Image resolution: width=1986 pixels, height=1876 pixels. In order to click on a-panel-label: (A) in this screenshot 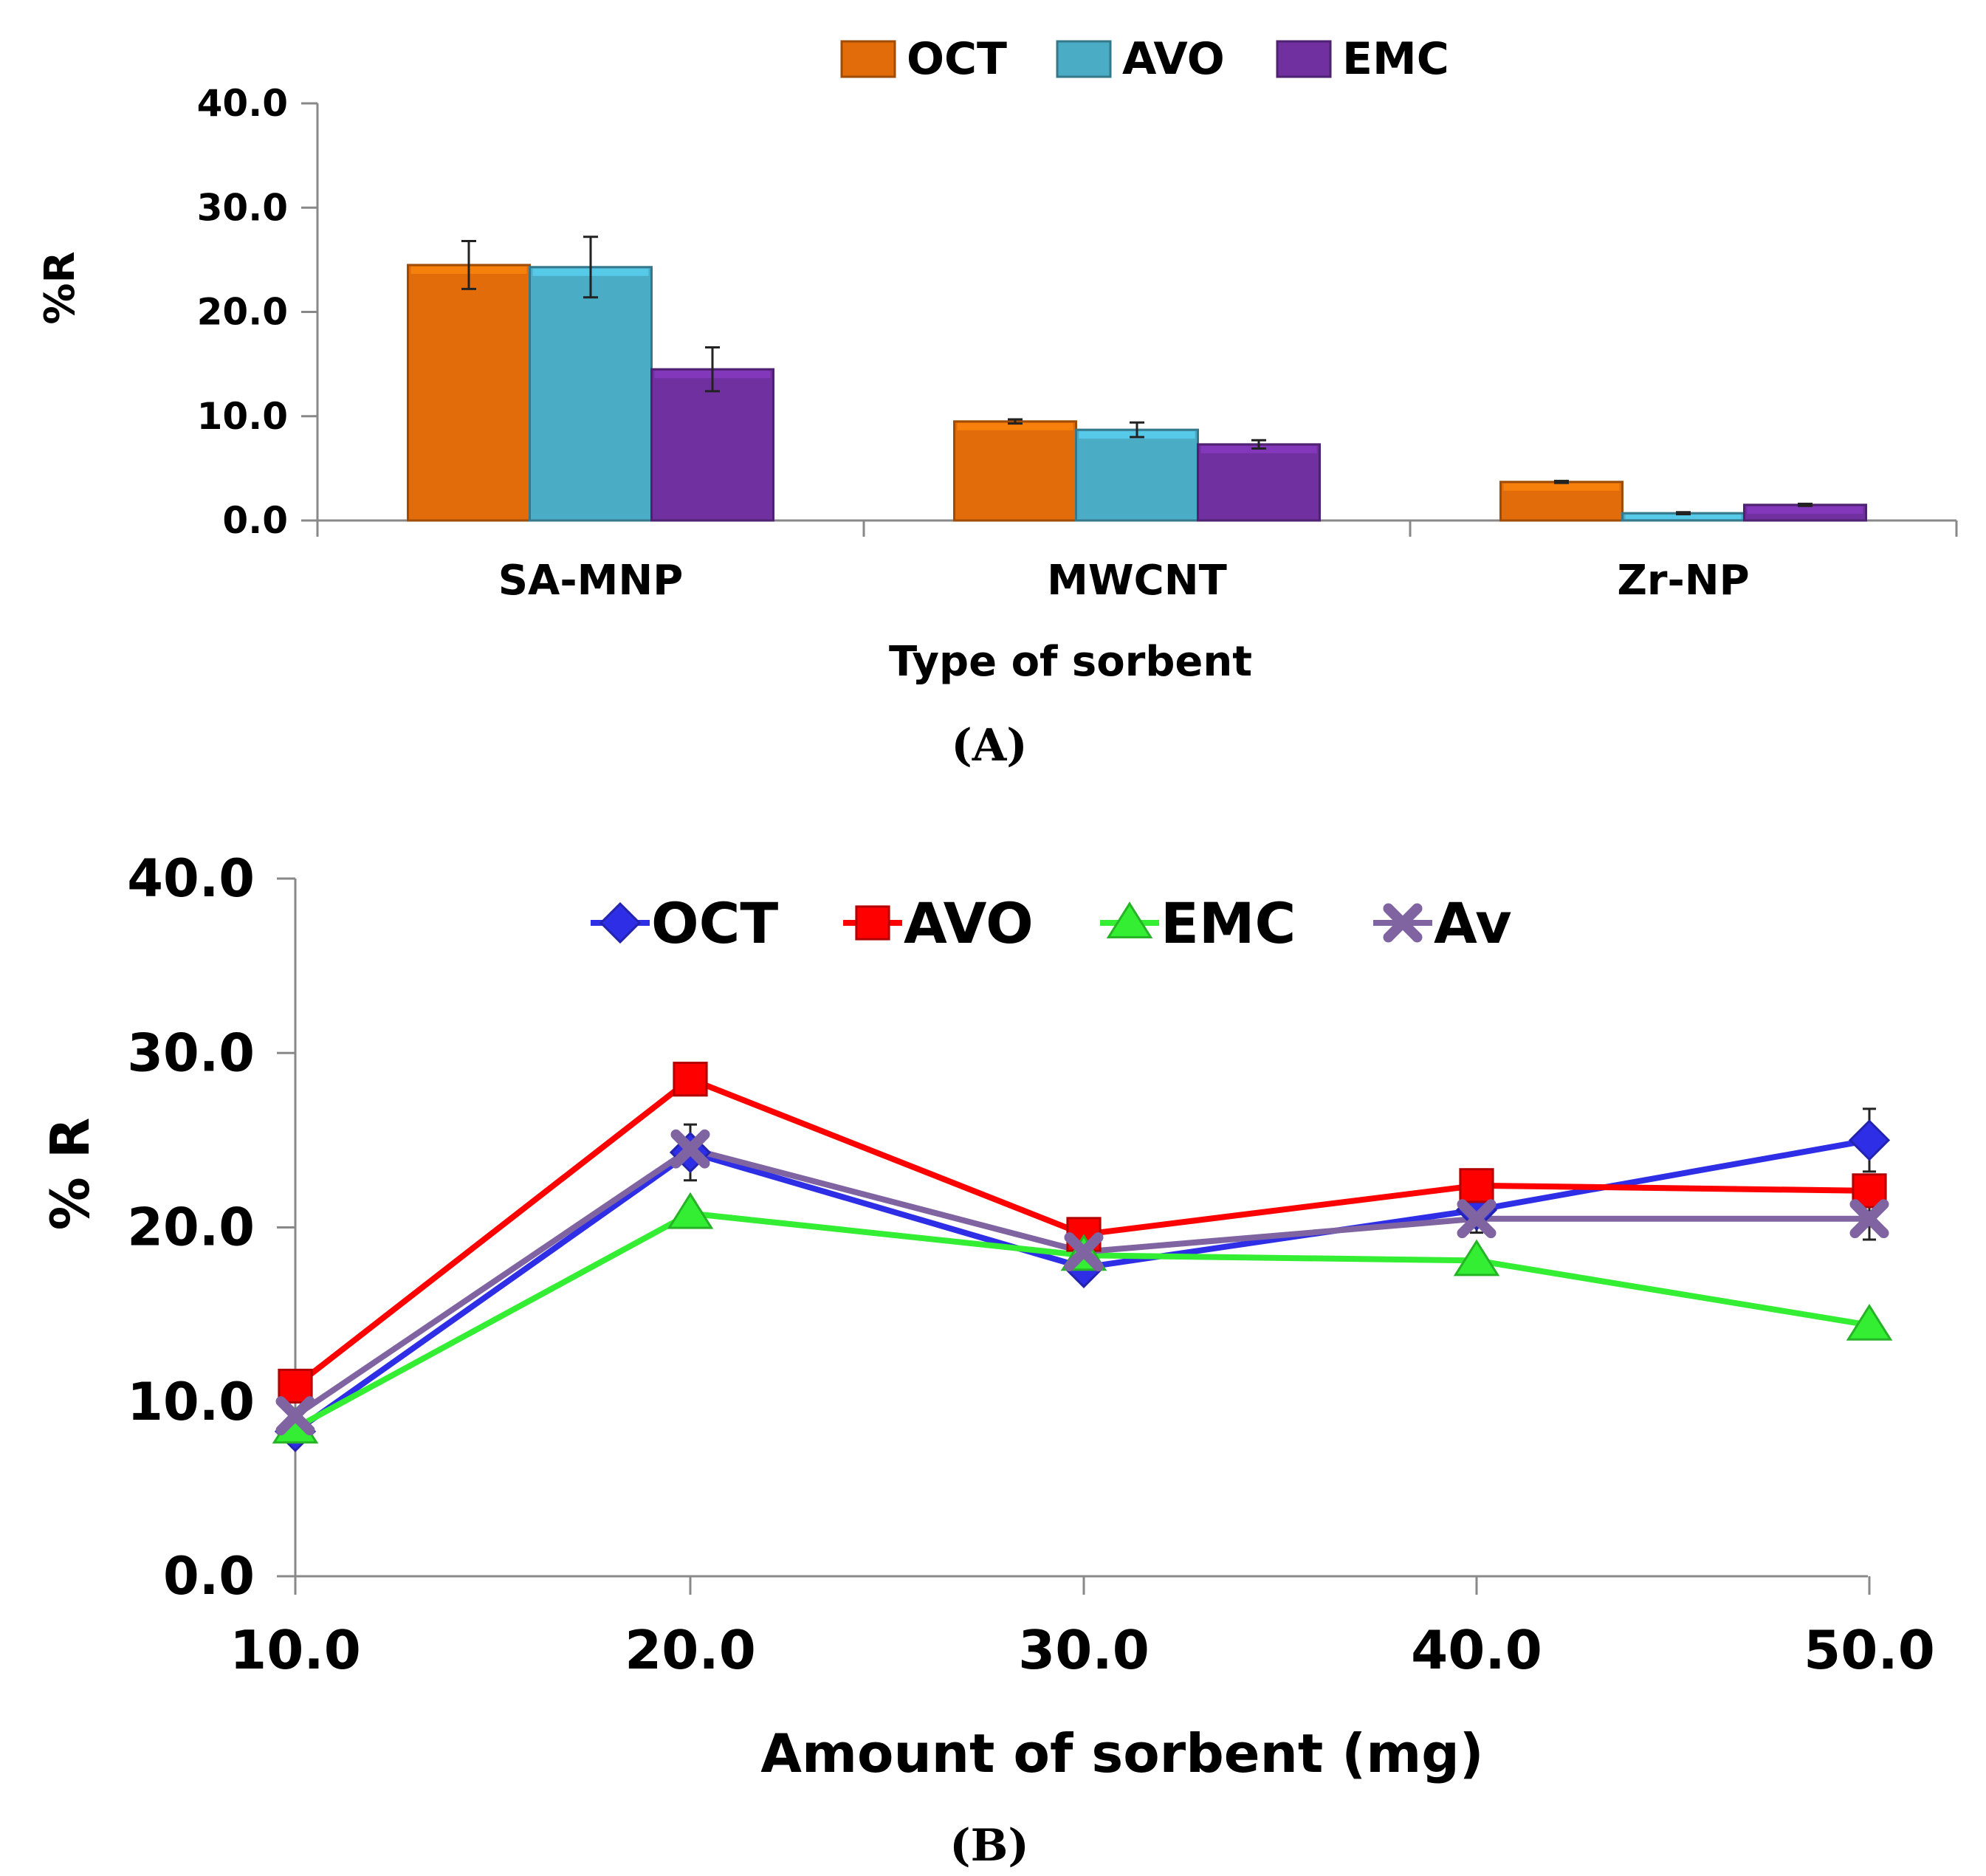, I will do `click(989, 746)`.